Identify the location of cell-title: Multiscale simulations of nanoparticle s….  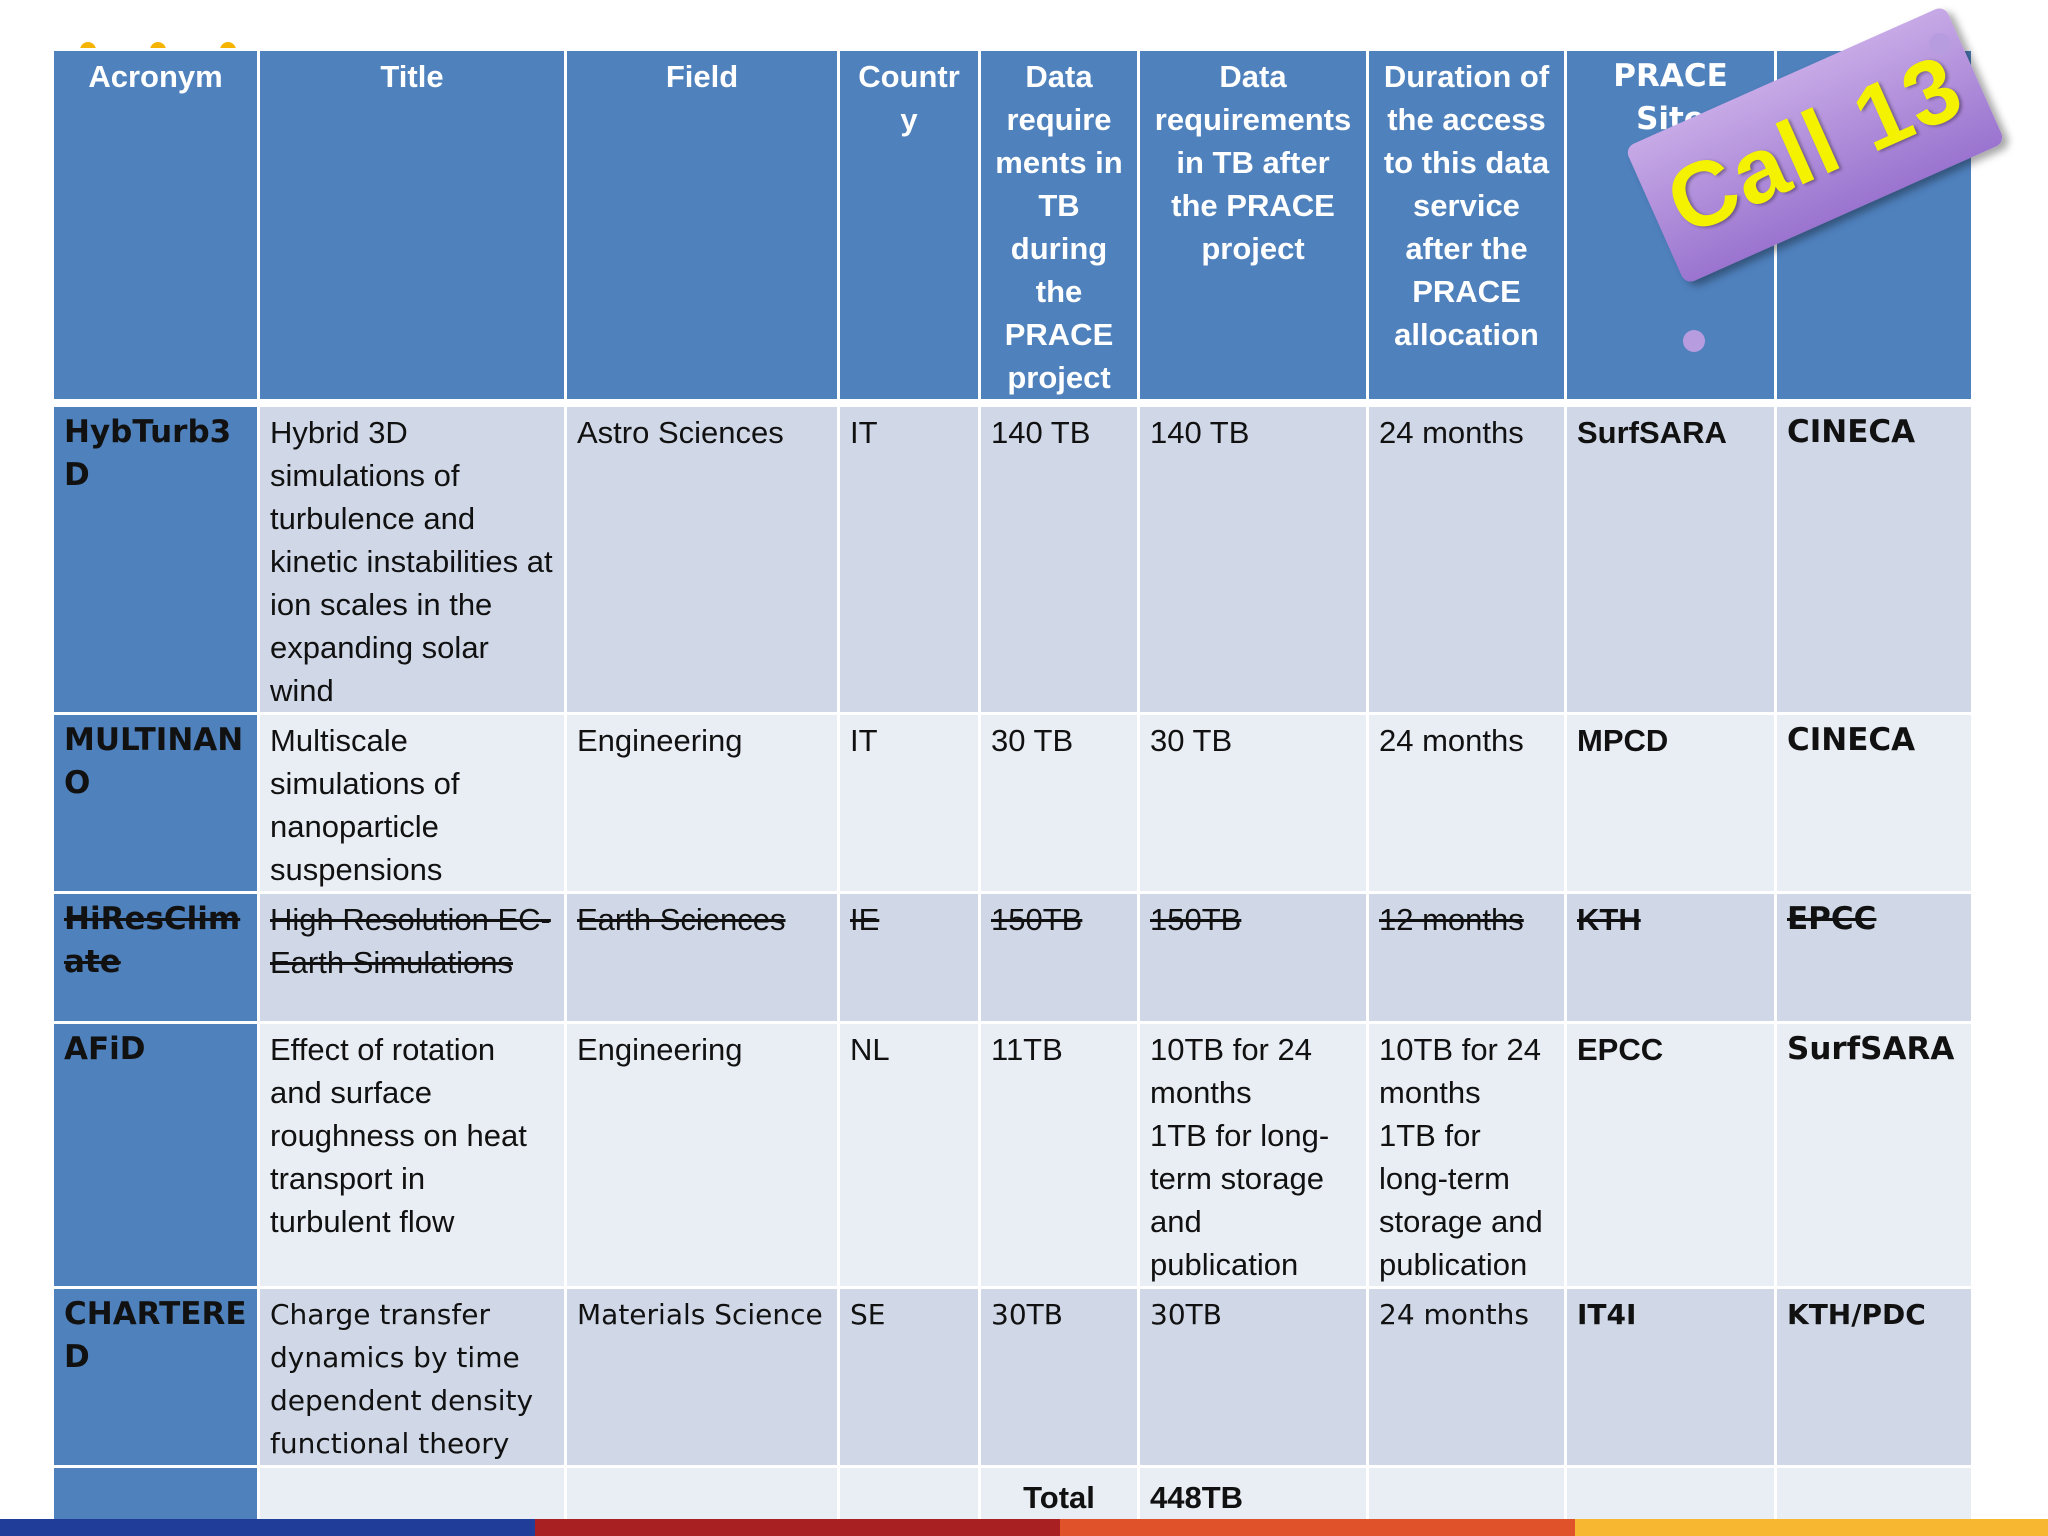
(412, 803).